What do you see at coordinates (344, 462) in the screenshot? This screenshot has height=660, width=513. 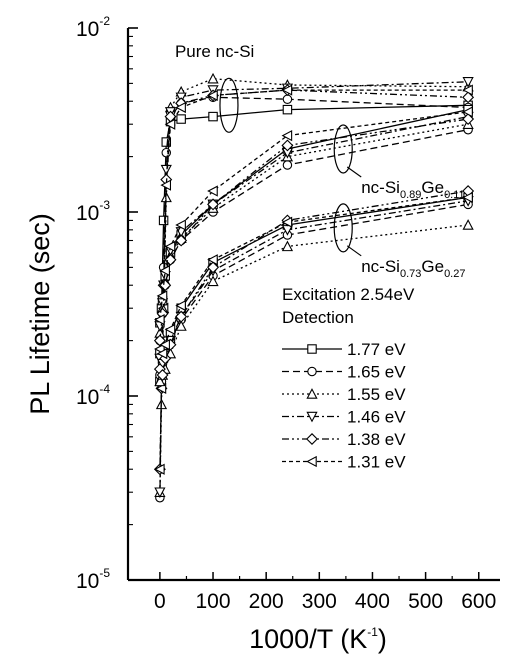 I see `legend-entry: 1.31 eV` at bounding box center [344, 462].